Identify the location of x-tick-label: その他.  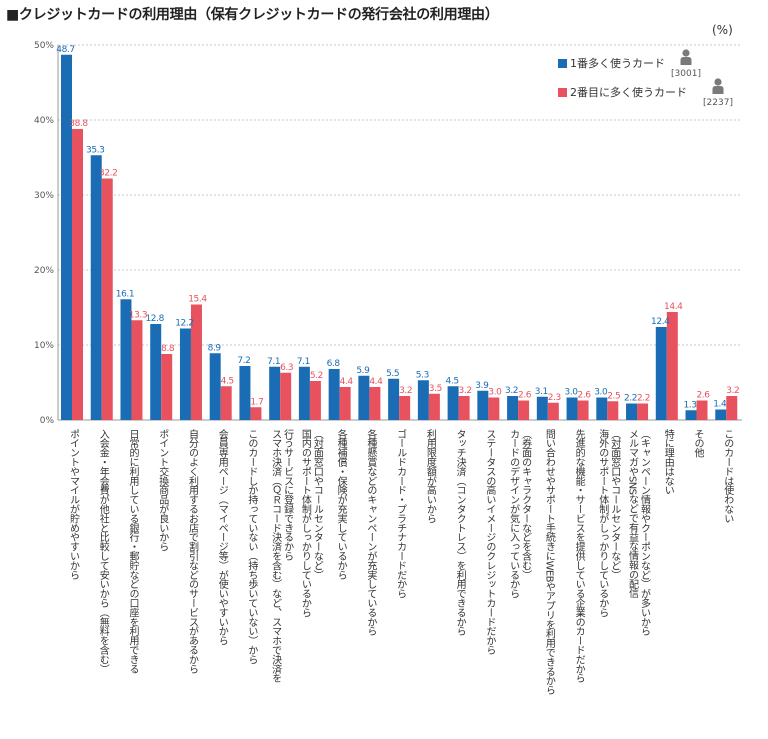
(698, 444).